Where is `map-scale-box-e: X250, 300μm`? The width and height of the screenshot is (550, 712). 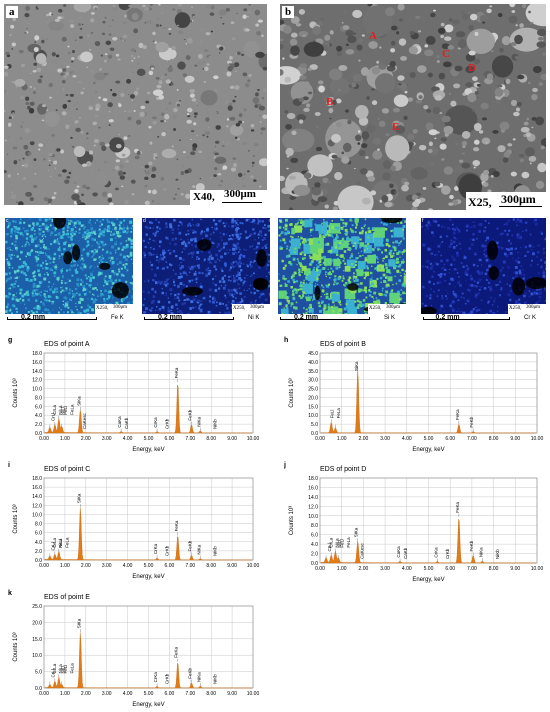
map-scale-box-e: X250, 300μm is located at coordinates (387, 309).